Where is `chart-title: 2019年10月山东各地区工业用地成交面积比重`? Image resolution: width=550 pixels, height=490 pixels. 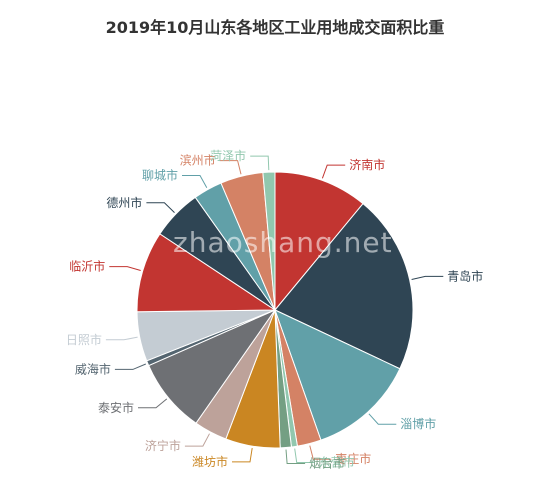
chart-title: 2019年10月山东各地区工业用地成交面积比重 is located at coordinates (275, 27).